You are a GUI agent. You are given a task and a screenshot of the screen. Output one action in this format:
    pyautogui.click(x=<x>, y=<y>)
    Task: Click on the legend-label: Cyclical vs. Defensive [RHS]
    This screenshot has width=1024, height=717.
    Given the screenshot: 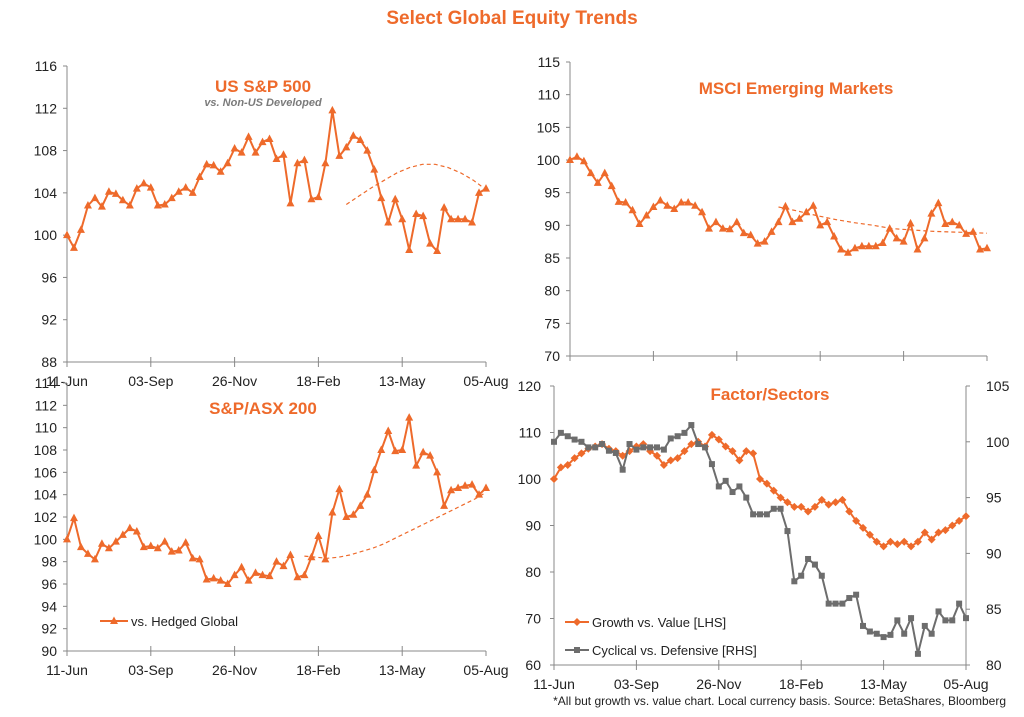 What is the action you would take?
    pyautogui.click(x=674, y=650)
    